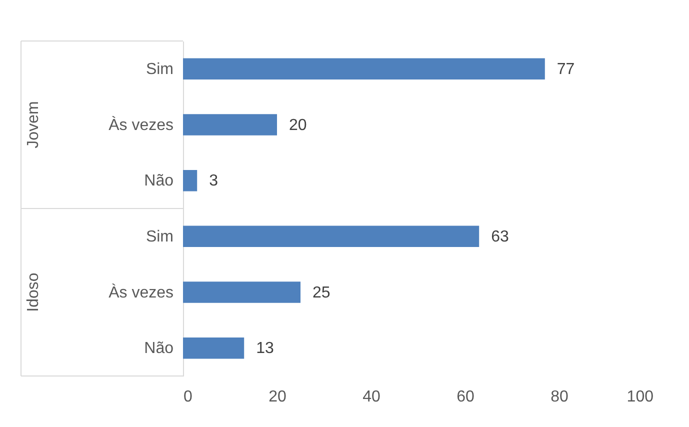  I want to click on text: Jovem, so click(33, 124).